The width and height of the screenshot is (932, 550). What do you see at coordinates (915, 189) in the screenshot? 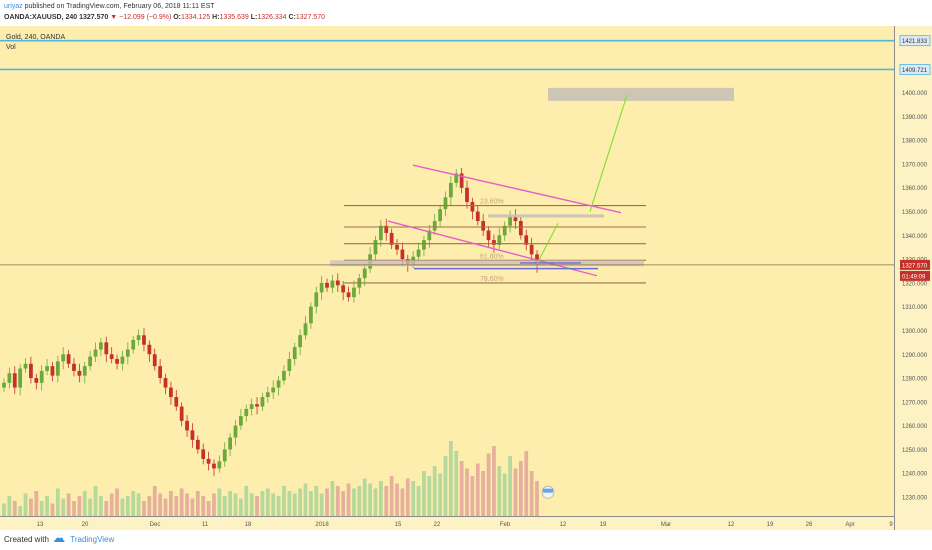
I see `price-tick-label: 1360.000` at bounding box center [915, 189].